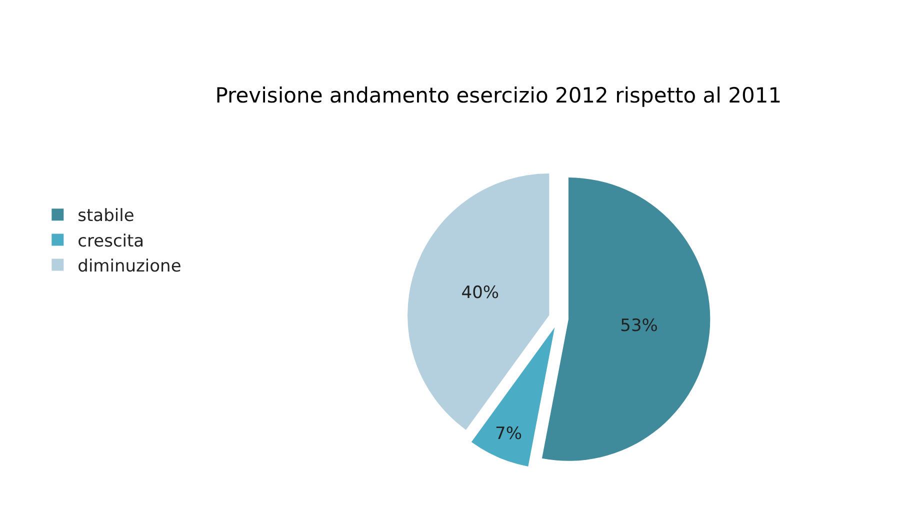  Describe the element at coordinates (639, 326) in the screenshot. I see `data-label: 53%` at that location.